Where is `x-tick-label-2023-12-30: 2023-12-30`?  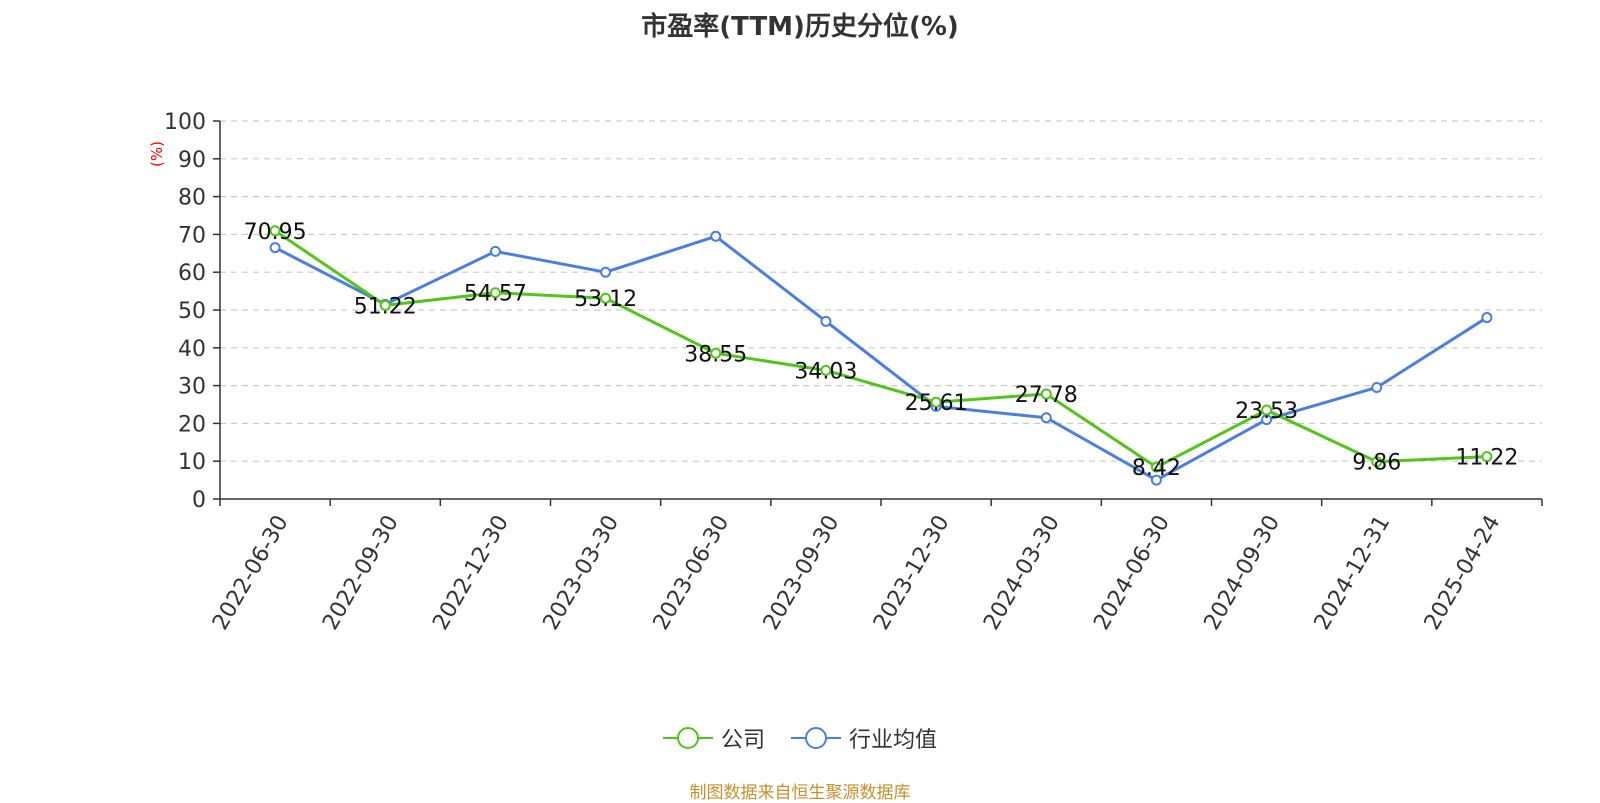
x-tick-label-2023-12-30: 2023-12-30 is located at coordinates (912, 572).